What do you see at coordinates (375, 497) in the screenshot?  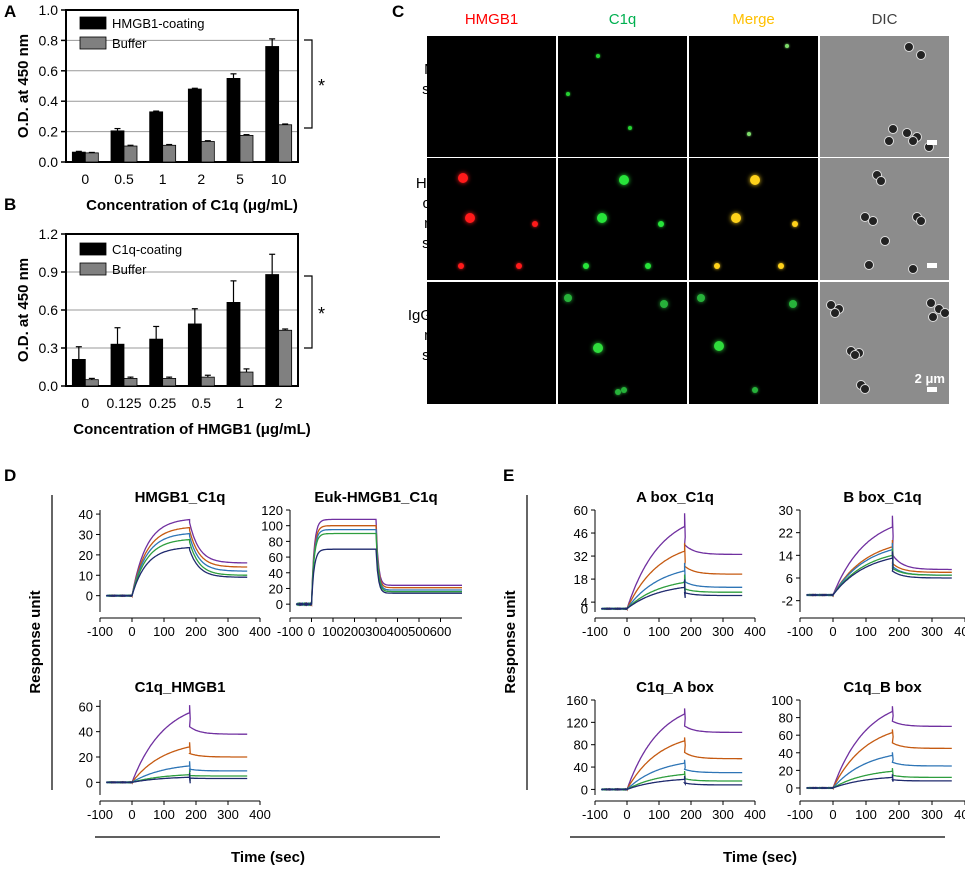 I see `chart-title: Euk-HMGB1_C1q` at bounding box center [375, 497].